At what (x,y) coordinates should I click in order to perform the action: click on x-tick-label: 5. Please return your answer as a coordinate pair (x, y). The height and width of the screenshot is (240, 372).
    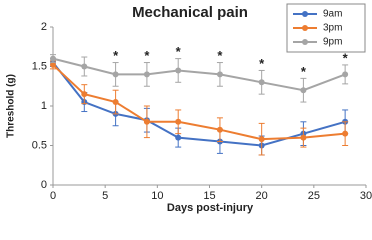
    Looking at the image, I should click on (105, 196).